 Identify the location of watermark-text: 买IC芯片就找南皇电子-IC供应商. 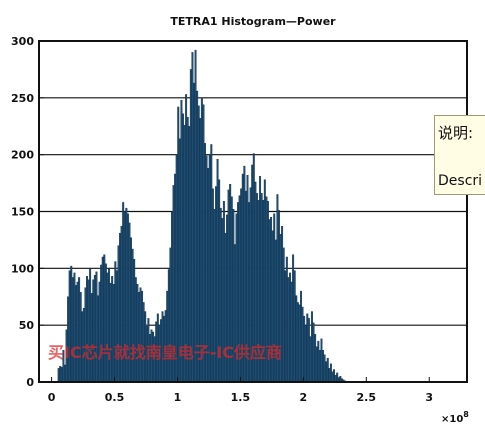
(165, 352).